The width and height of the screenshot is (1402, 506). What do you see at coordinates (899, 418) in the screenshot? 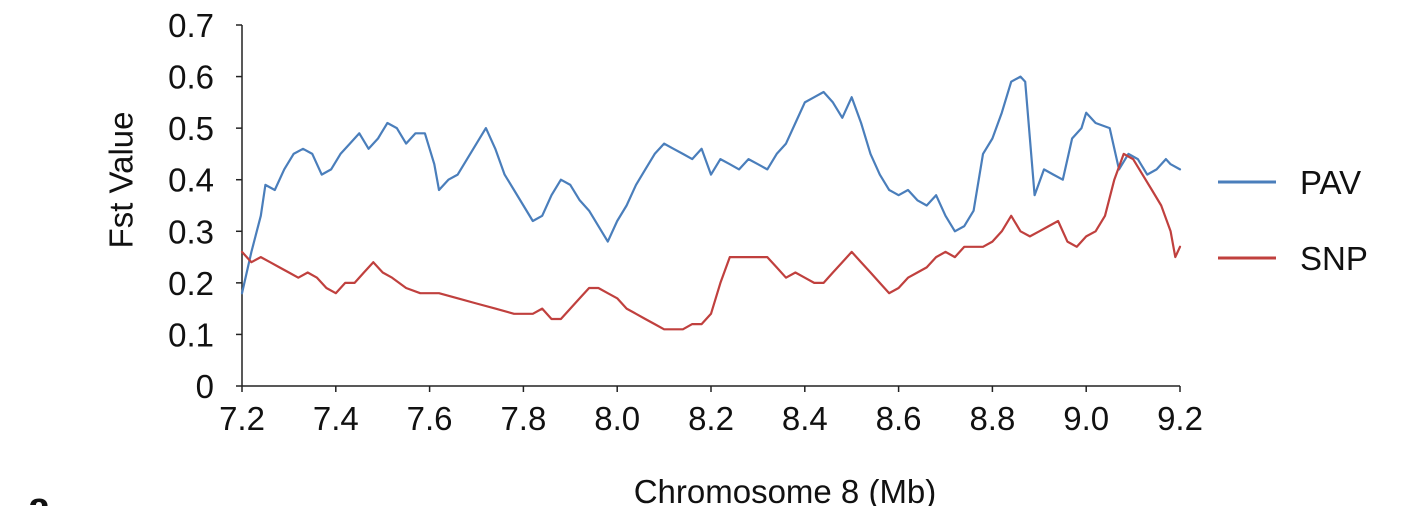
I see `x-tick-label: 8.6` at bounding box center [899, 418].